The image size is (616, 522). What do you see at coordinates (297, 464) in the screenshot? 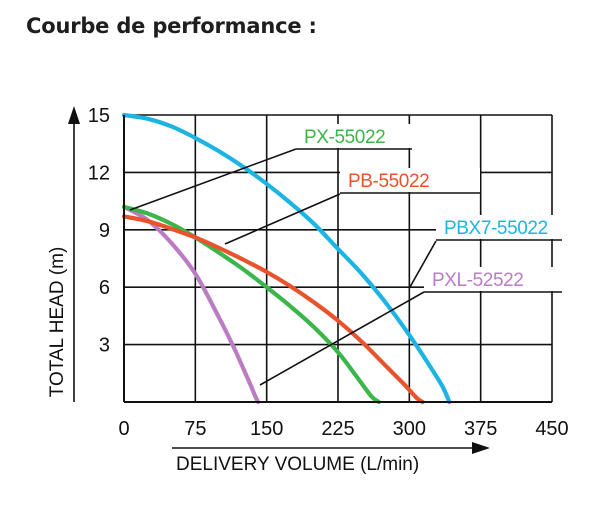
I see `x-axis-title: DELIVERY VOLUME (L/min)` at bounding box center [297, 464].